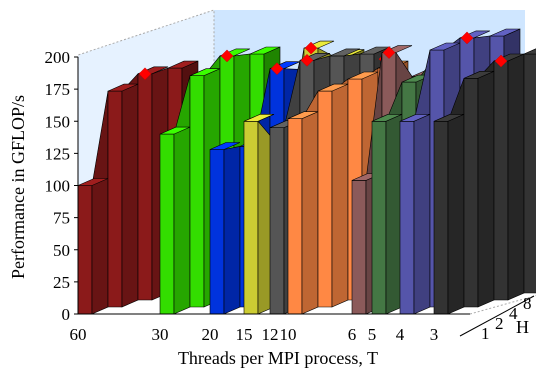  I want to click on z-tick-label: 4, so click(513, 313).